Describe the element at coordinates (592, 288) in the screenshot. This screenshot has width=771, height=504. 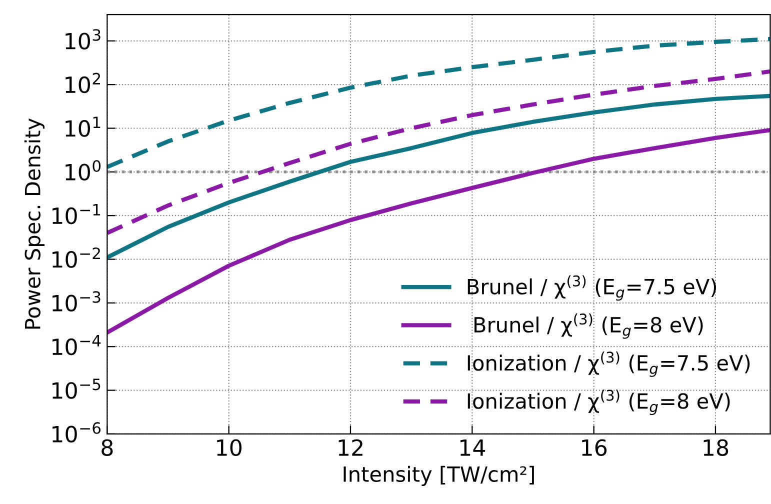
I see `legend-label: Brunel / χ$^{(3)}$ (E$_{g}$=7.5 eV)` at that location.